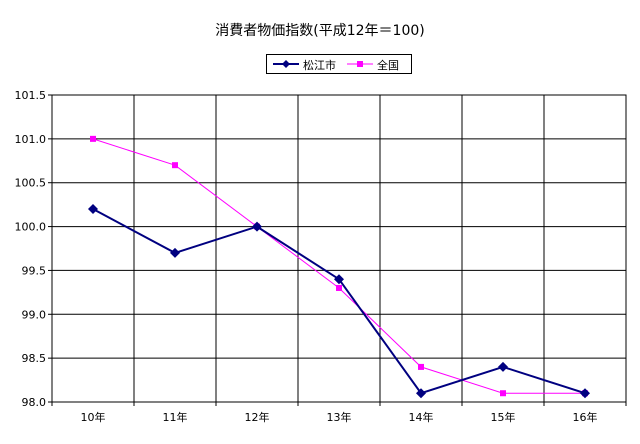 The height and width of the screenshot is (444, 640). Describe the element at coordinates (175, 417) in the screenshot. I see `x-tick-label: 11年` at that location.